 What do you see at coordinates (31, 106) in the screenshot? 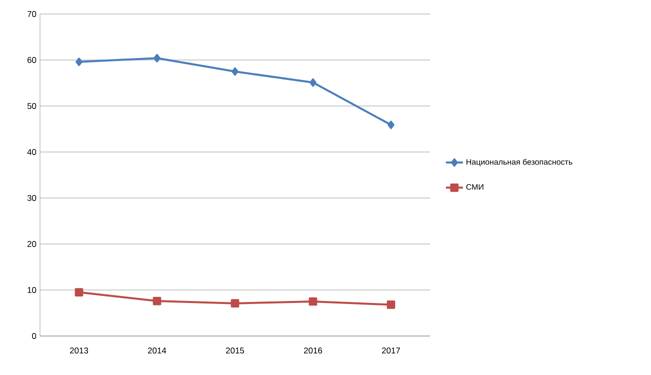
I see `y-tick-label: 50` at bounding box center [31, 106].